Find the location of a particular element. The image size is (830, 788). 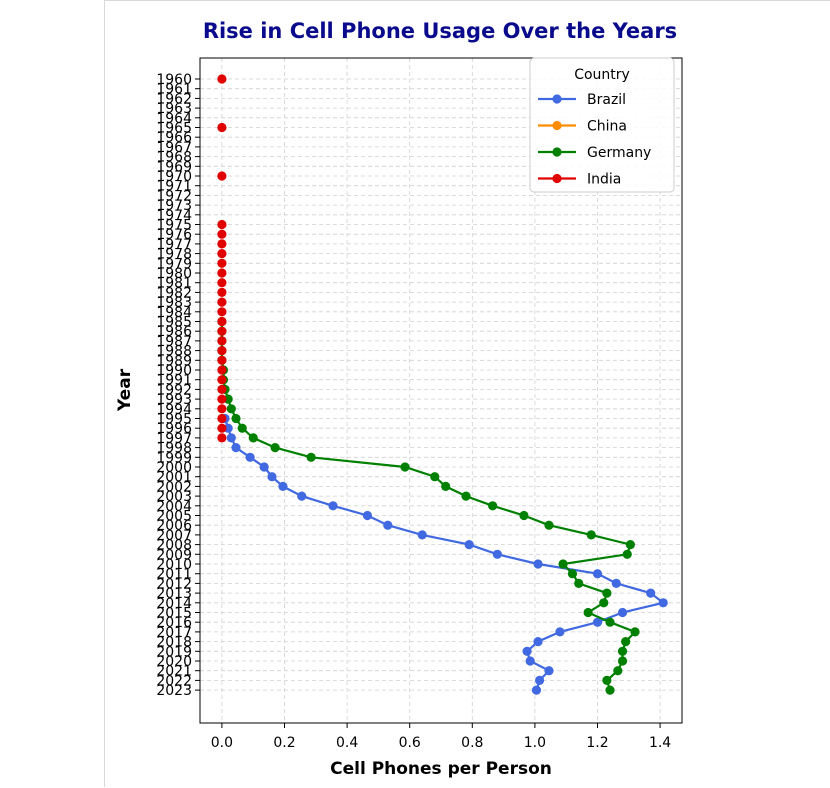

y-tick-label: 2023 is located at coordinates (174, 691).